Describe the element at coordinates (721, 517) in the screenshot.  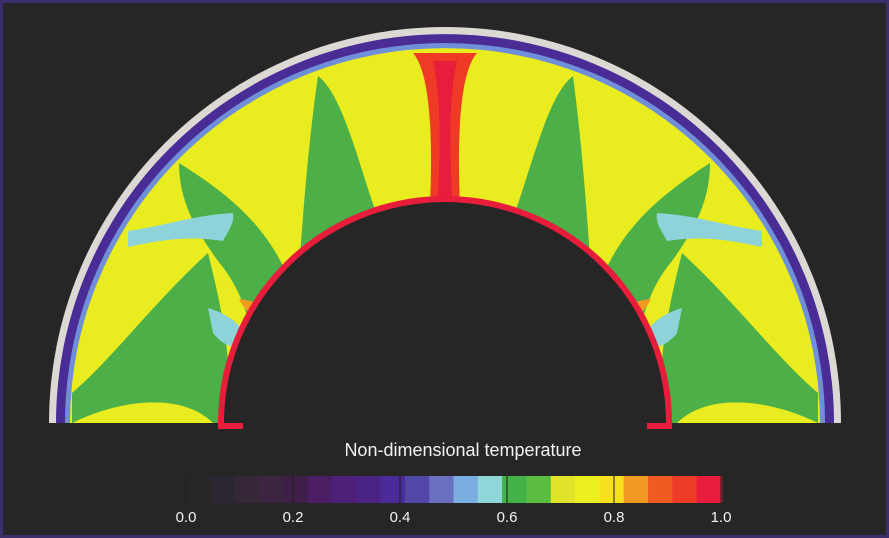
I see `tick-label-1-0: 1.0` at that location.